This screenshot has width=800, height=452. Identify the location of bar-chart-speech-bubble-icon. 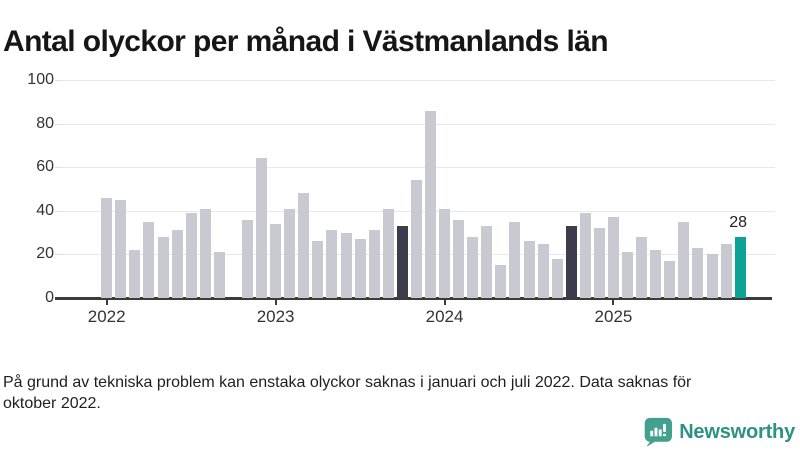
(658, 432).